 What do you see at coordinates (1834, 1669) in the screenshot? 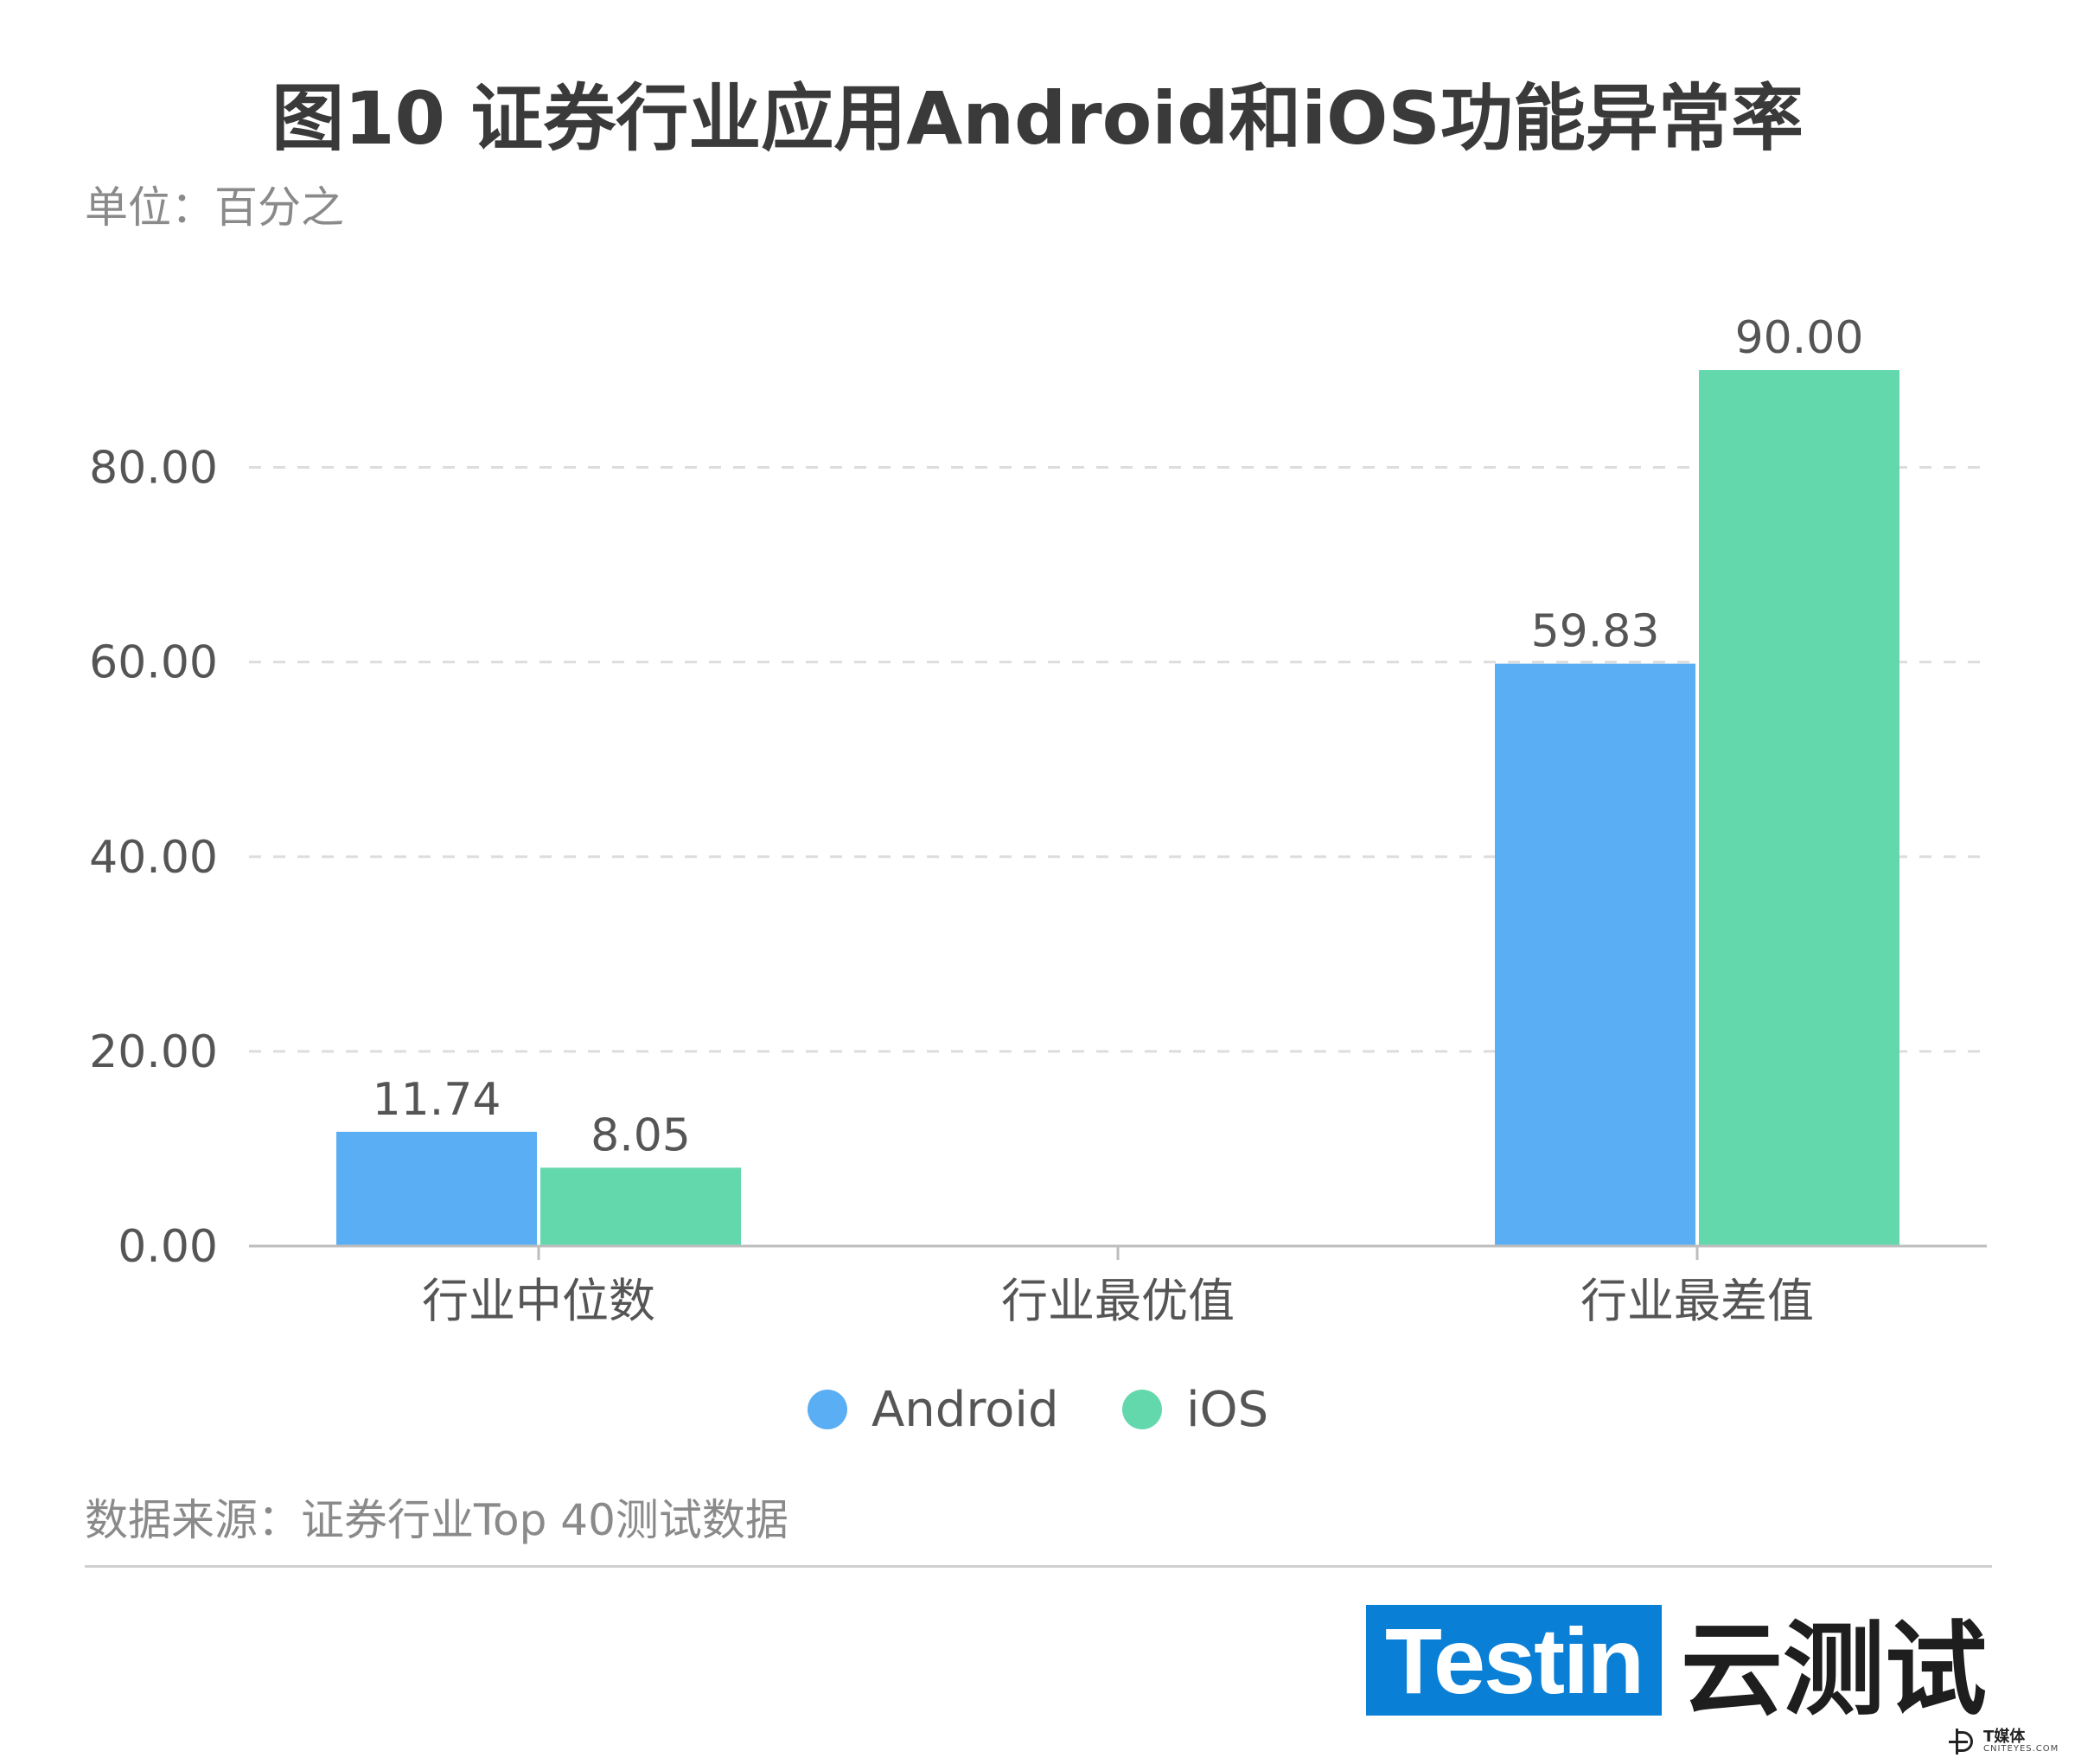
I see `logo-text: 云测试` at bounding box center [1834, 1669].